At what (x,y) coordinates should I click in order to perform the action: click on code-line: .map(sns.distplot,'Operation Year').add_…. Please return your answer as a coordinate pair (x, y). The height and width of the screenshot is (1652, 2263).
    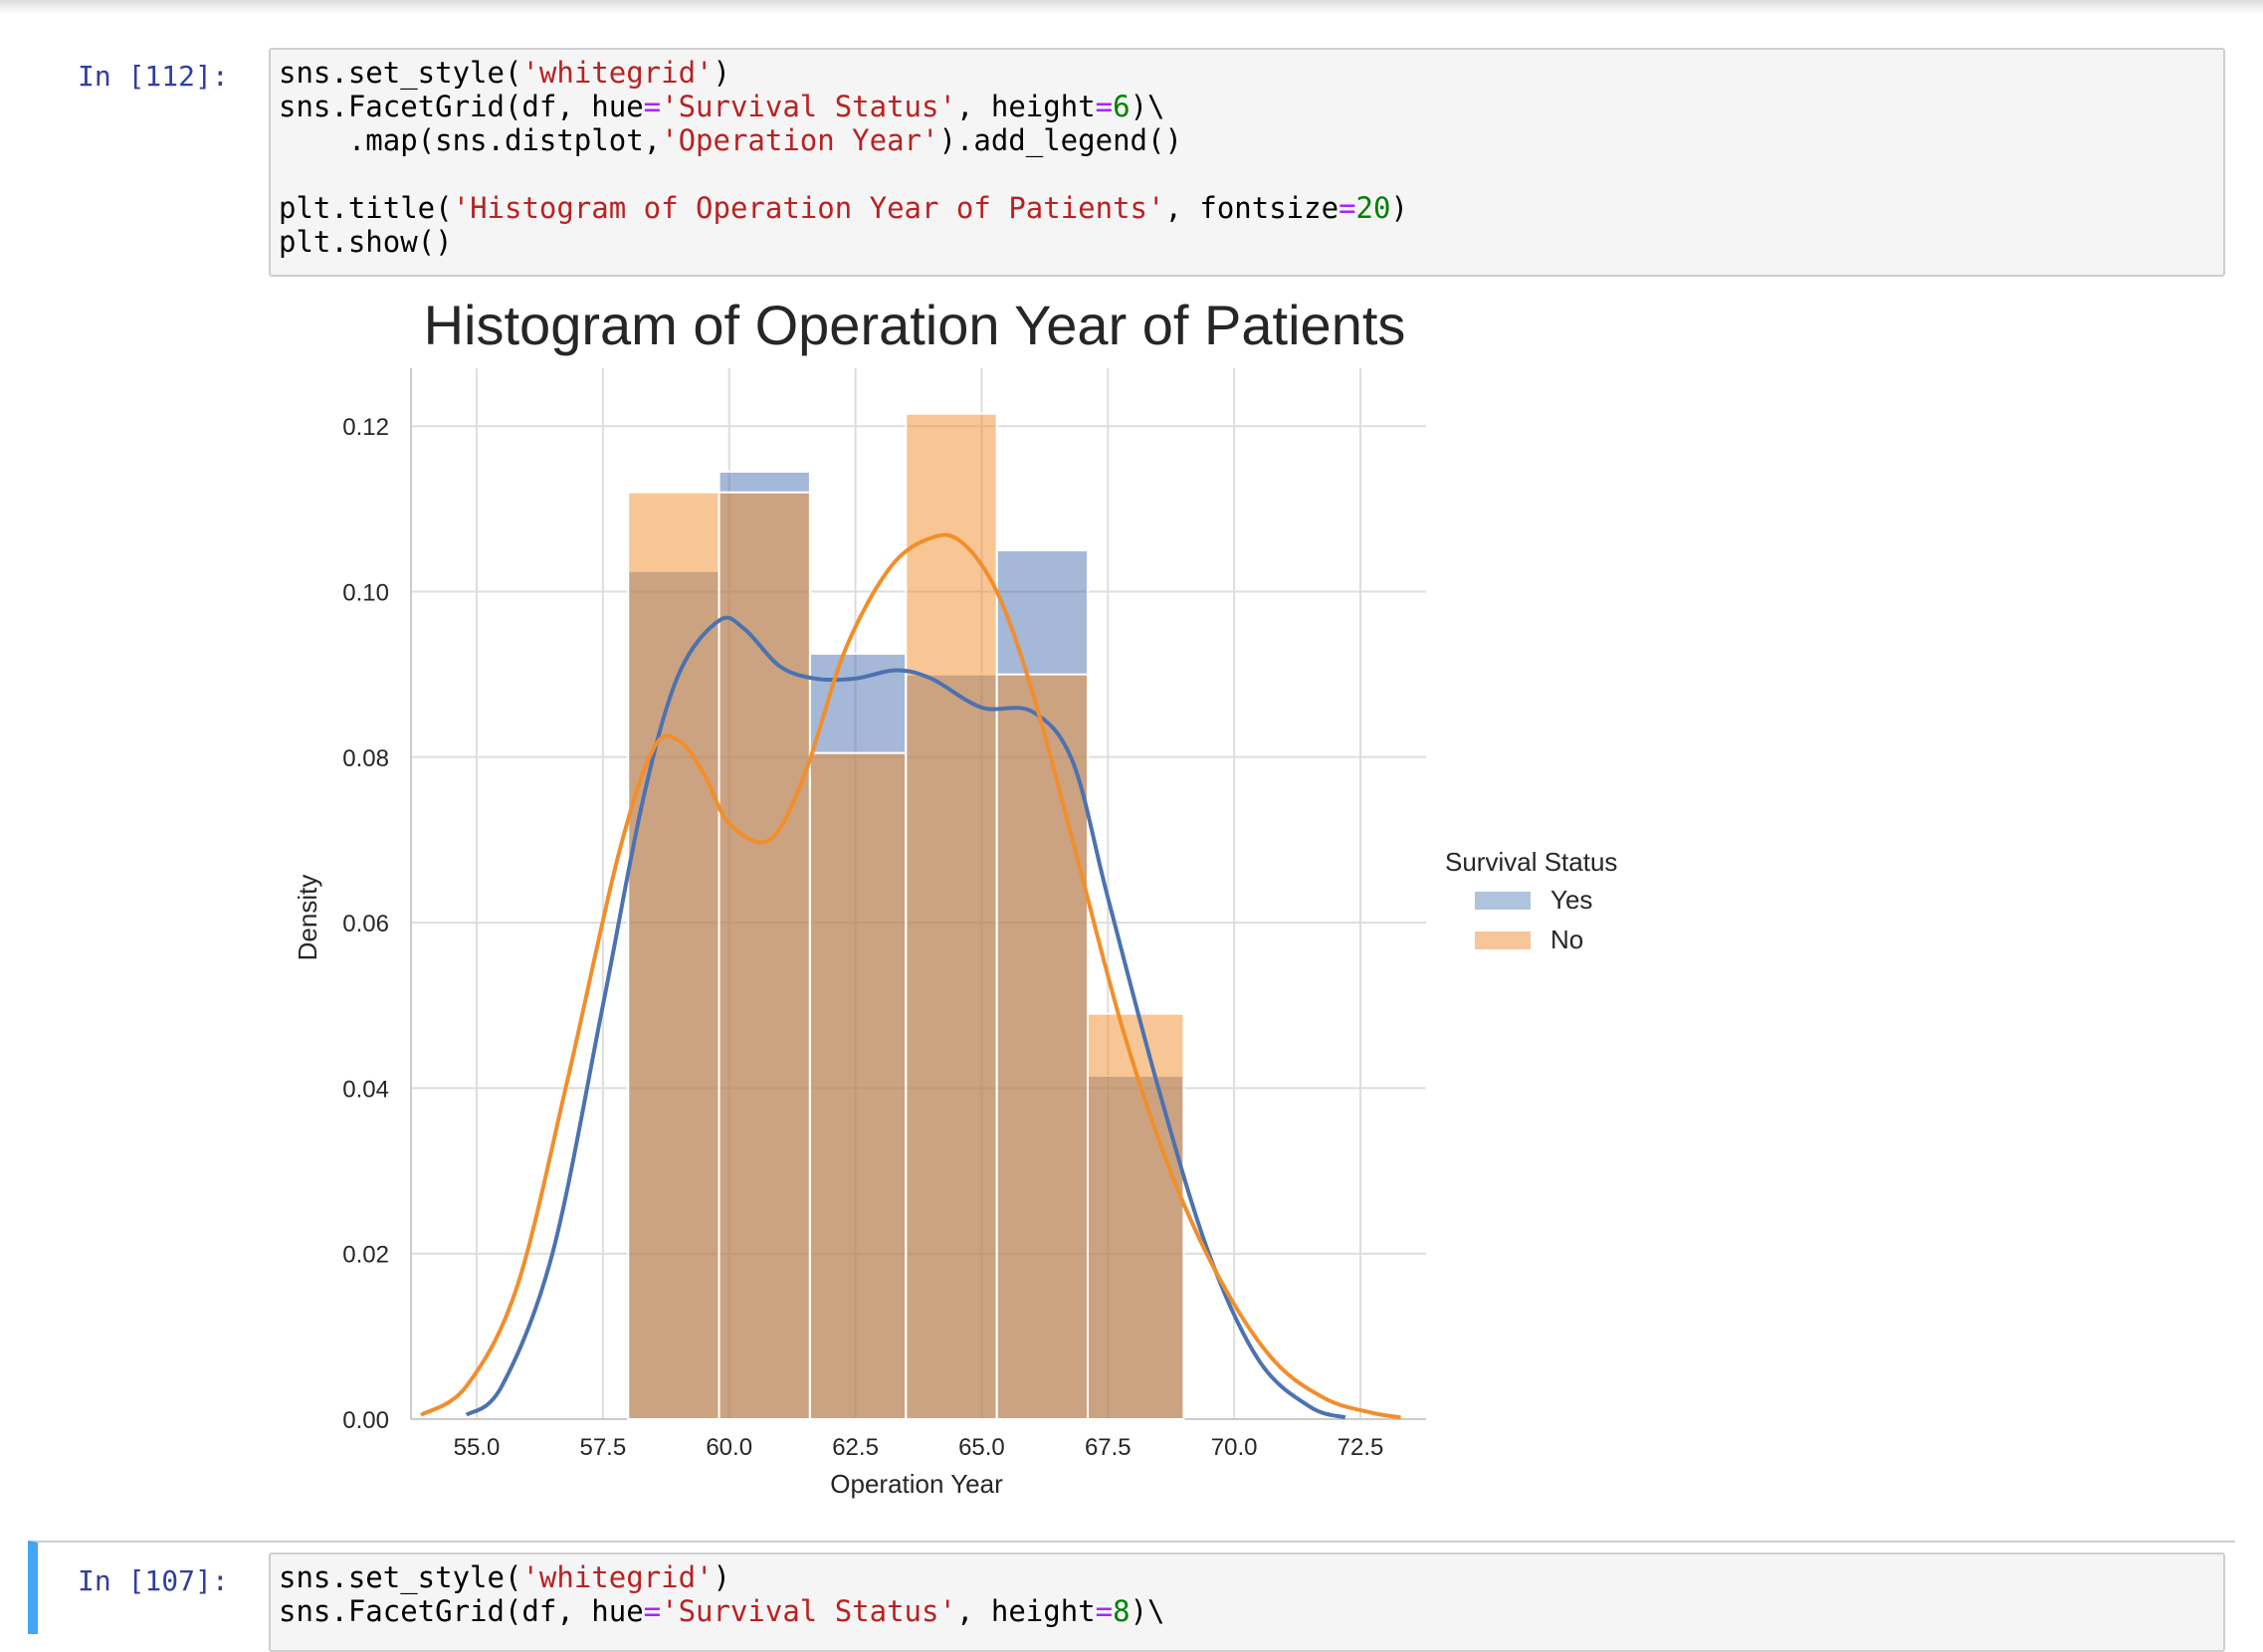
    Looking at the image, I should click on (1247, 140).